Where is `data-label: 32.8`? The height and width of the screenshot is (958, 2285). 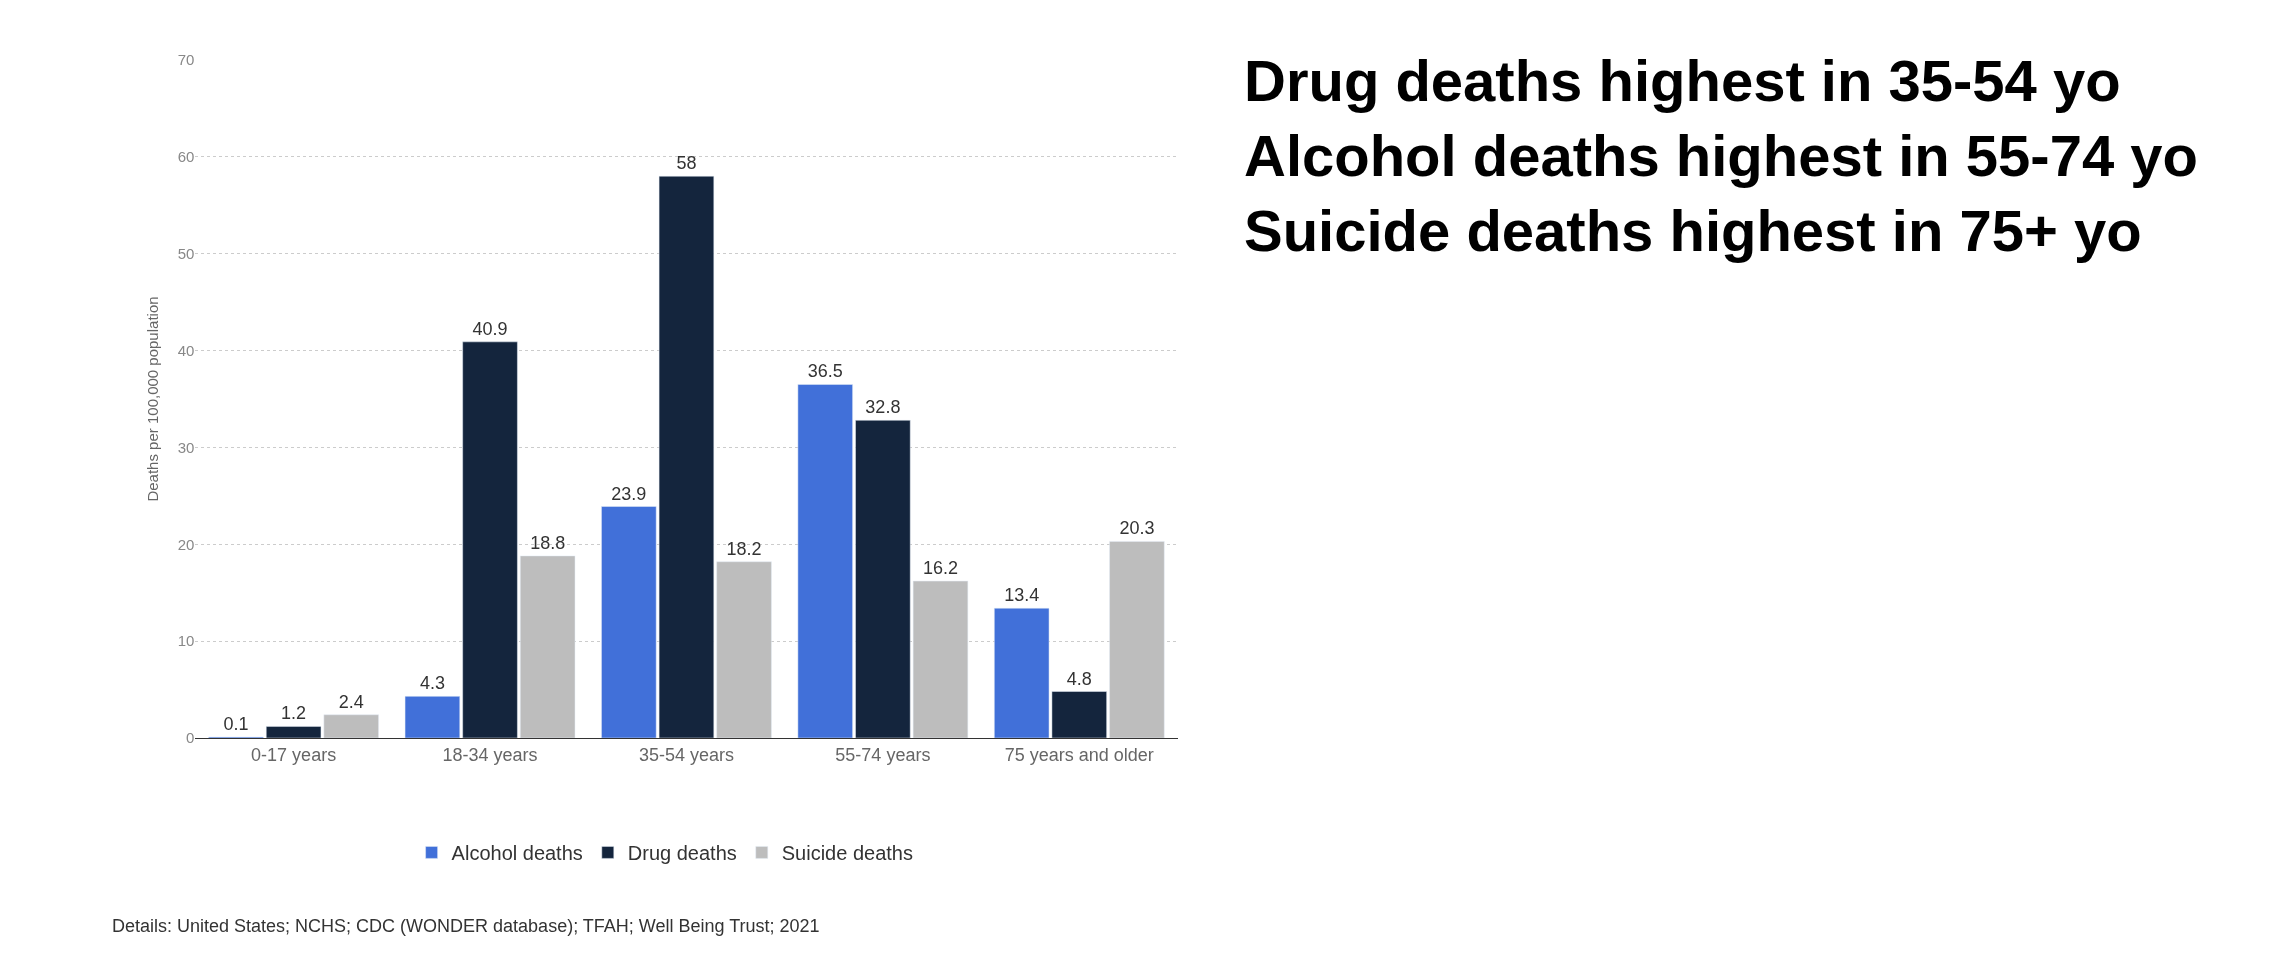
data-label: 32.8 is located at coordinates (883, 407).